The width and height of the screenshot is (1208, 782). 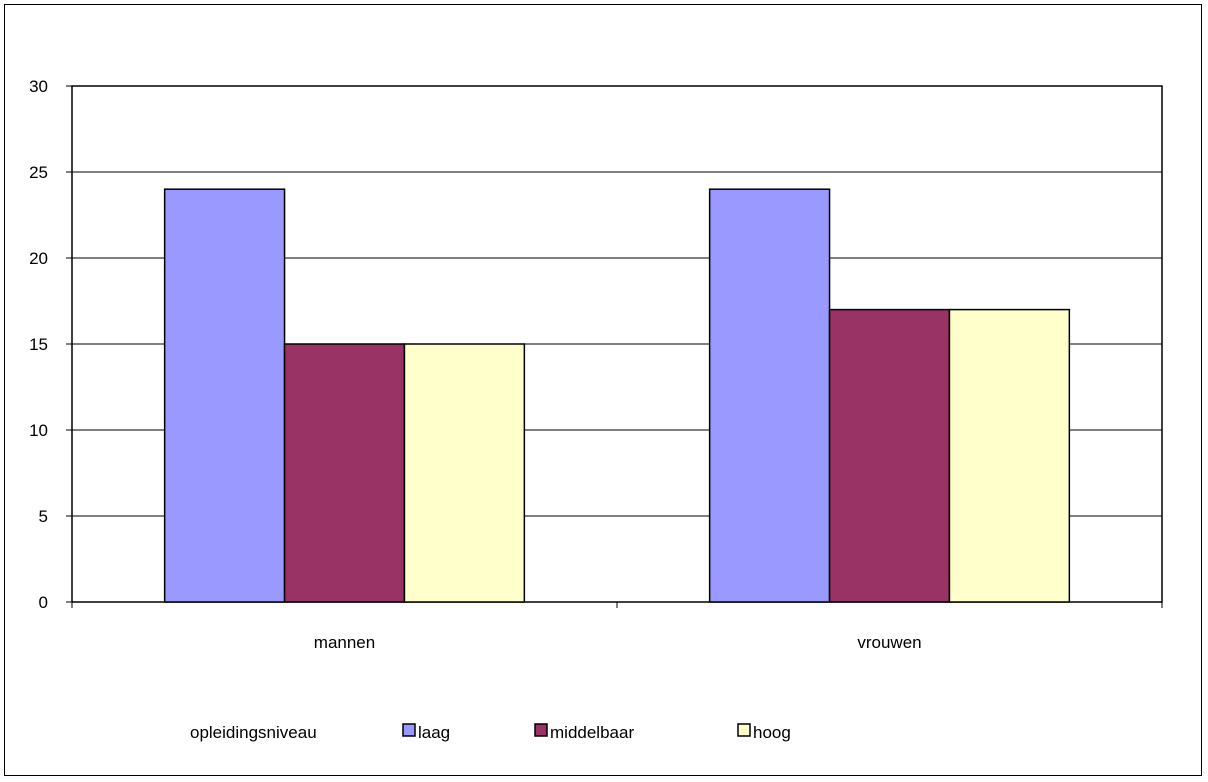 What do you see at coordinates (434, 732) in the screenshot?
I see `legend-label-laag: laag` at bounding box center [434, 732].